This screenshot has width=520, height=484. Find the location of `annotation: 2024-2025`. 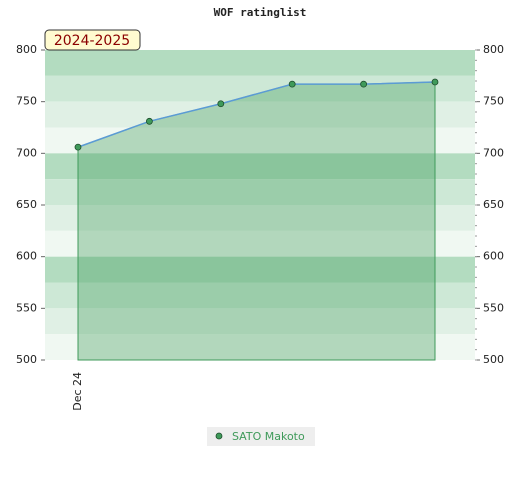

annotation: 2024-2025 is located at coordinates (92, 41).